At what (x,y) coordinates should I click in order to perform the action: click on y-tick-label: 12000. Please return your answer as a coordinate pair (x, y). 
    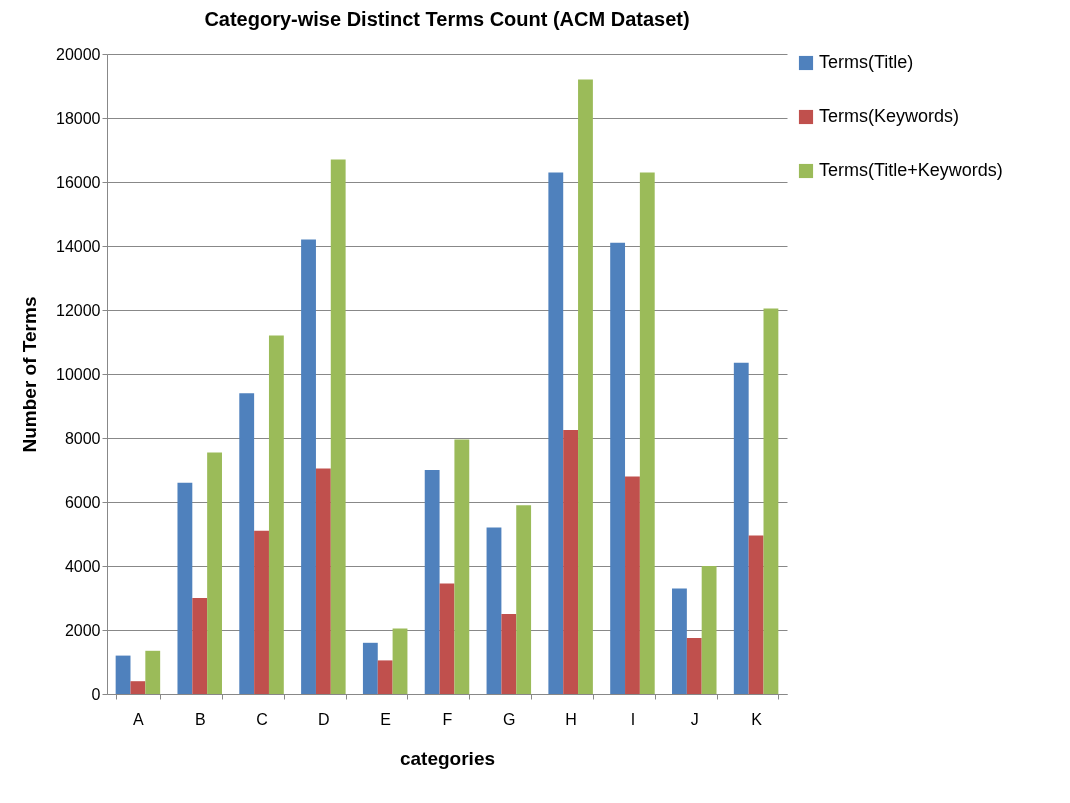
    Looking at the image, I should click on (78, 310).